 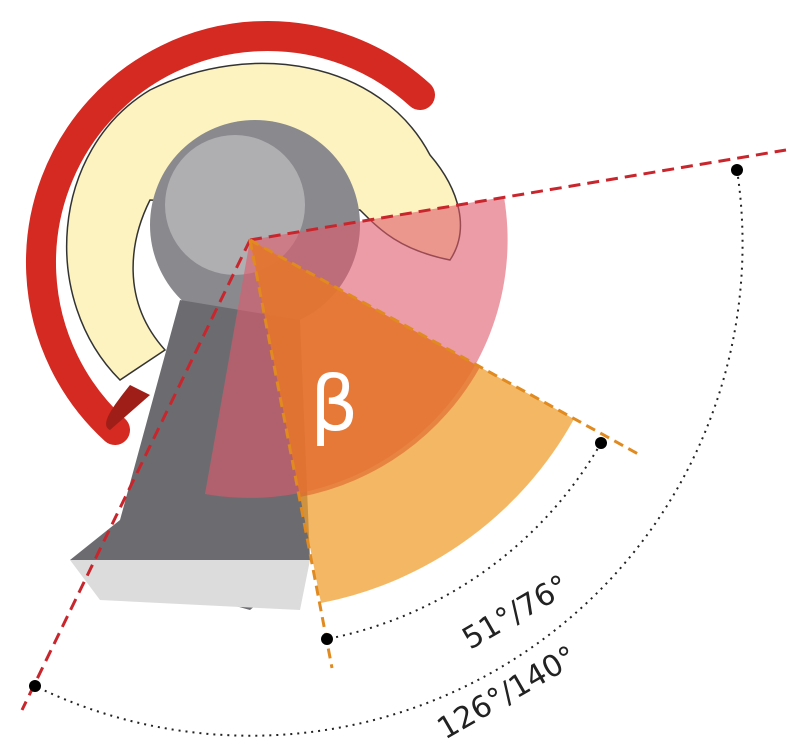 What do you see at coordinates (518, 195) in the screenshot?
I see `axis-line` at bounding box center [518, 195].